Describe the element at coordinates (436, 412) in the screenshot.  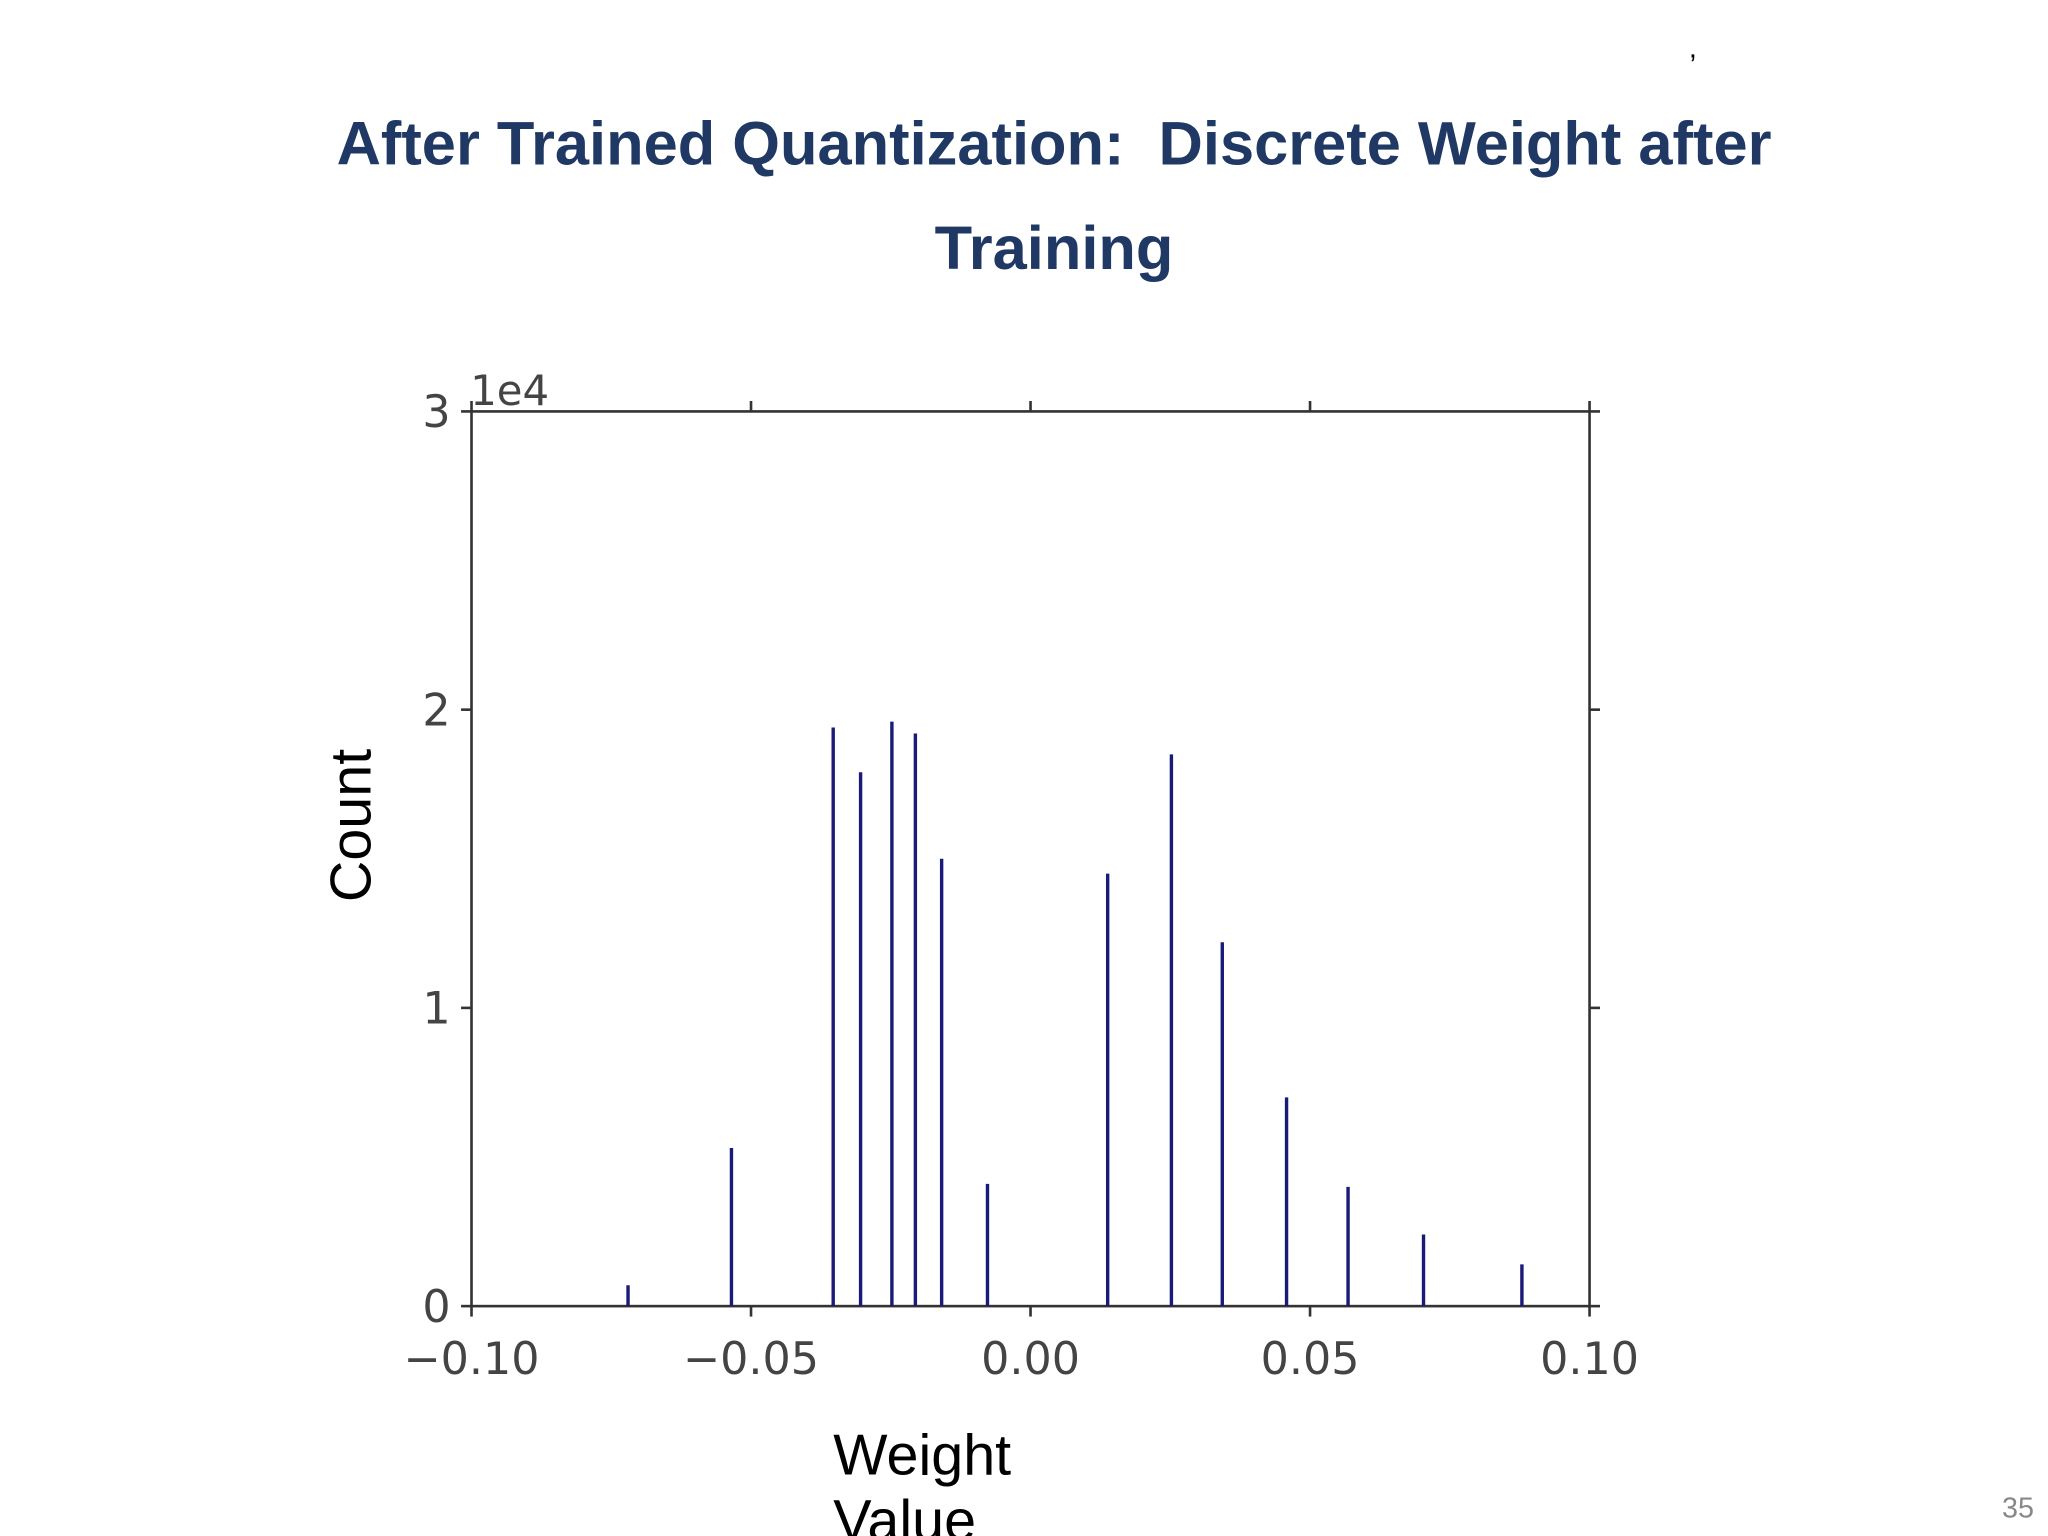
I see `y-tick-label: 3` at that location.